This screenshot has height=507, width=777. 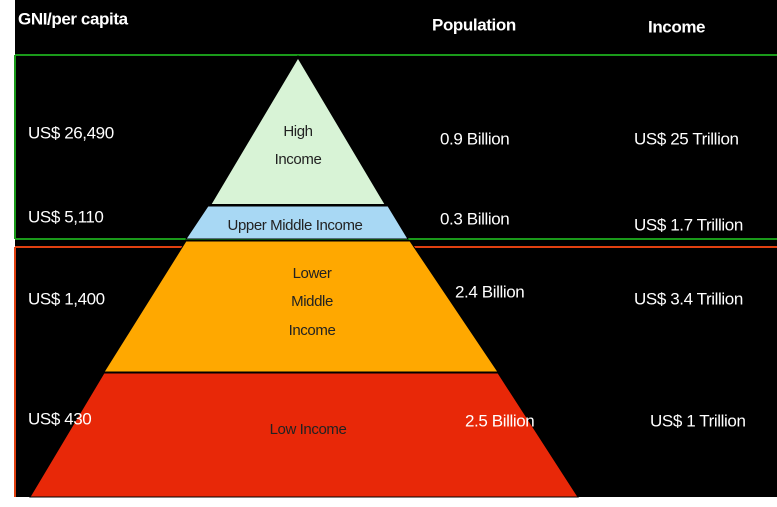 What do you see at coordinates (474, 218) in the screenshot?
I see `population-value: 0.3 Billion` at bounding box center [474, 218].